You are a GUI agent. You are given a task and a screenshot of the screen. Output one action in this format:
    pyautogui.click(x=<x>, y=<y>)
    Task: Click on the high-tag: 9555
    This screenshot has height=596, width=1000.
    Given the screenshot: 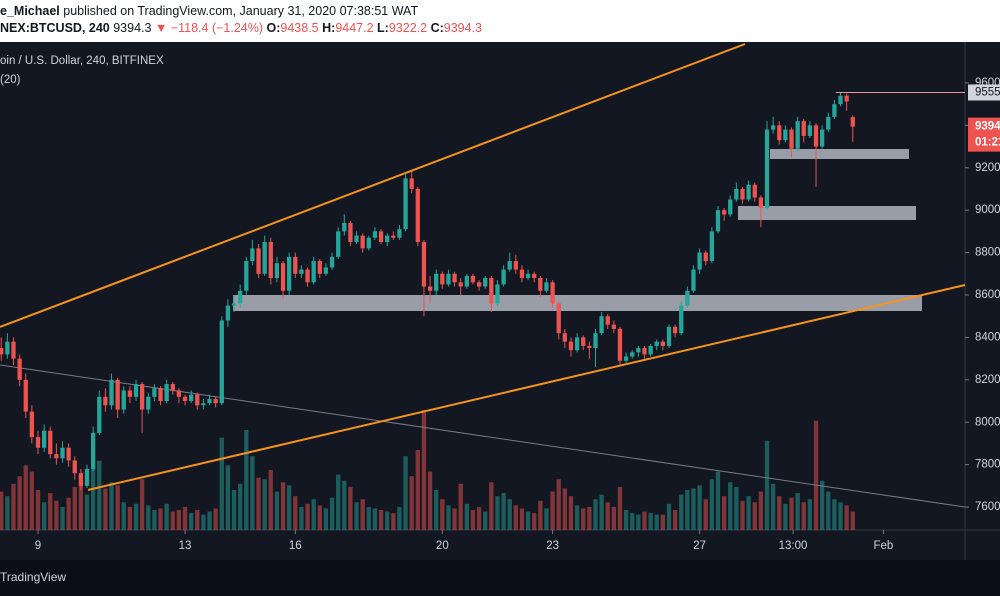 What is the action you would take?
    pyautogui.click(x=987, y=93)
    